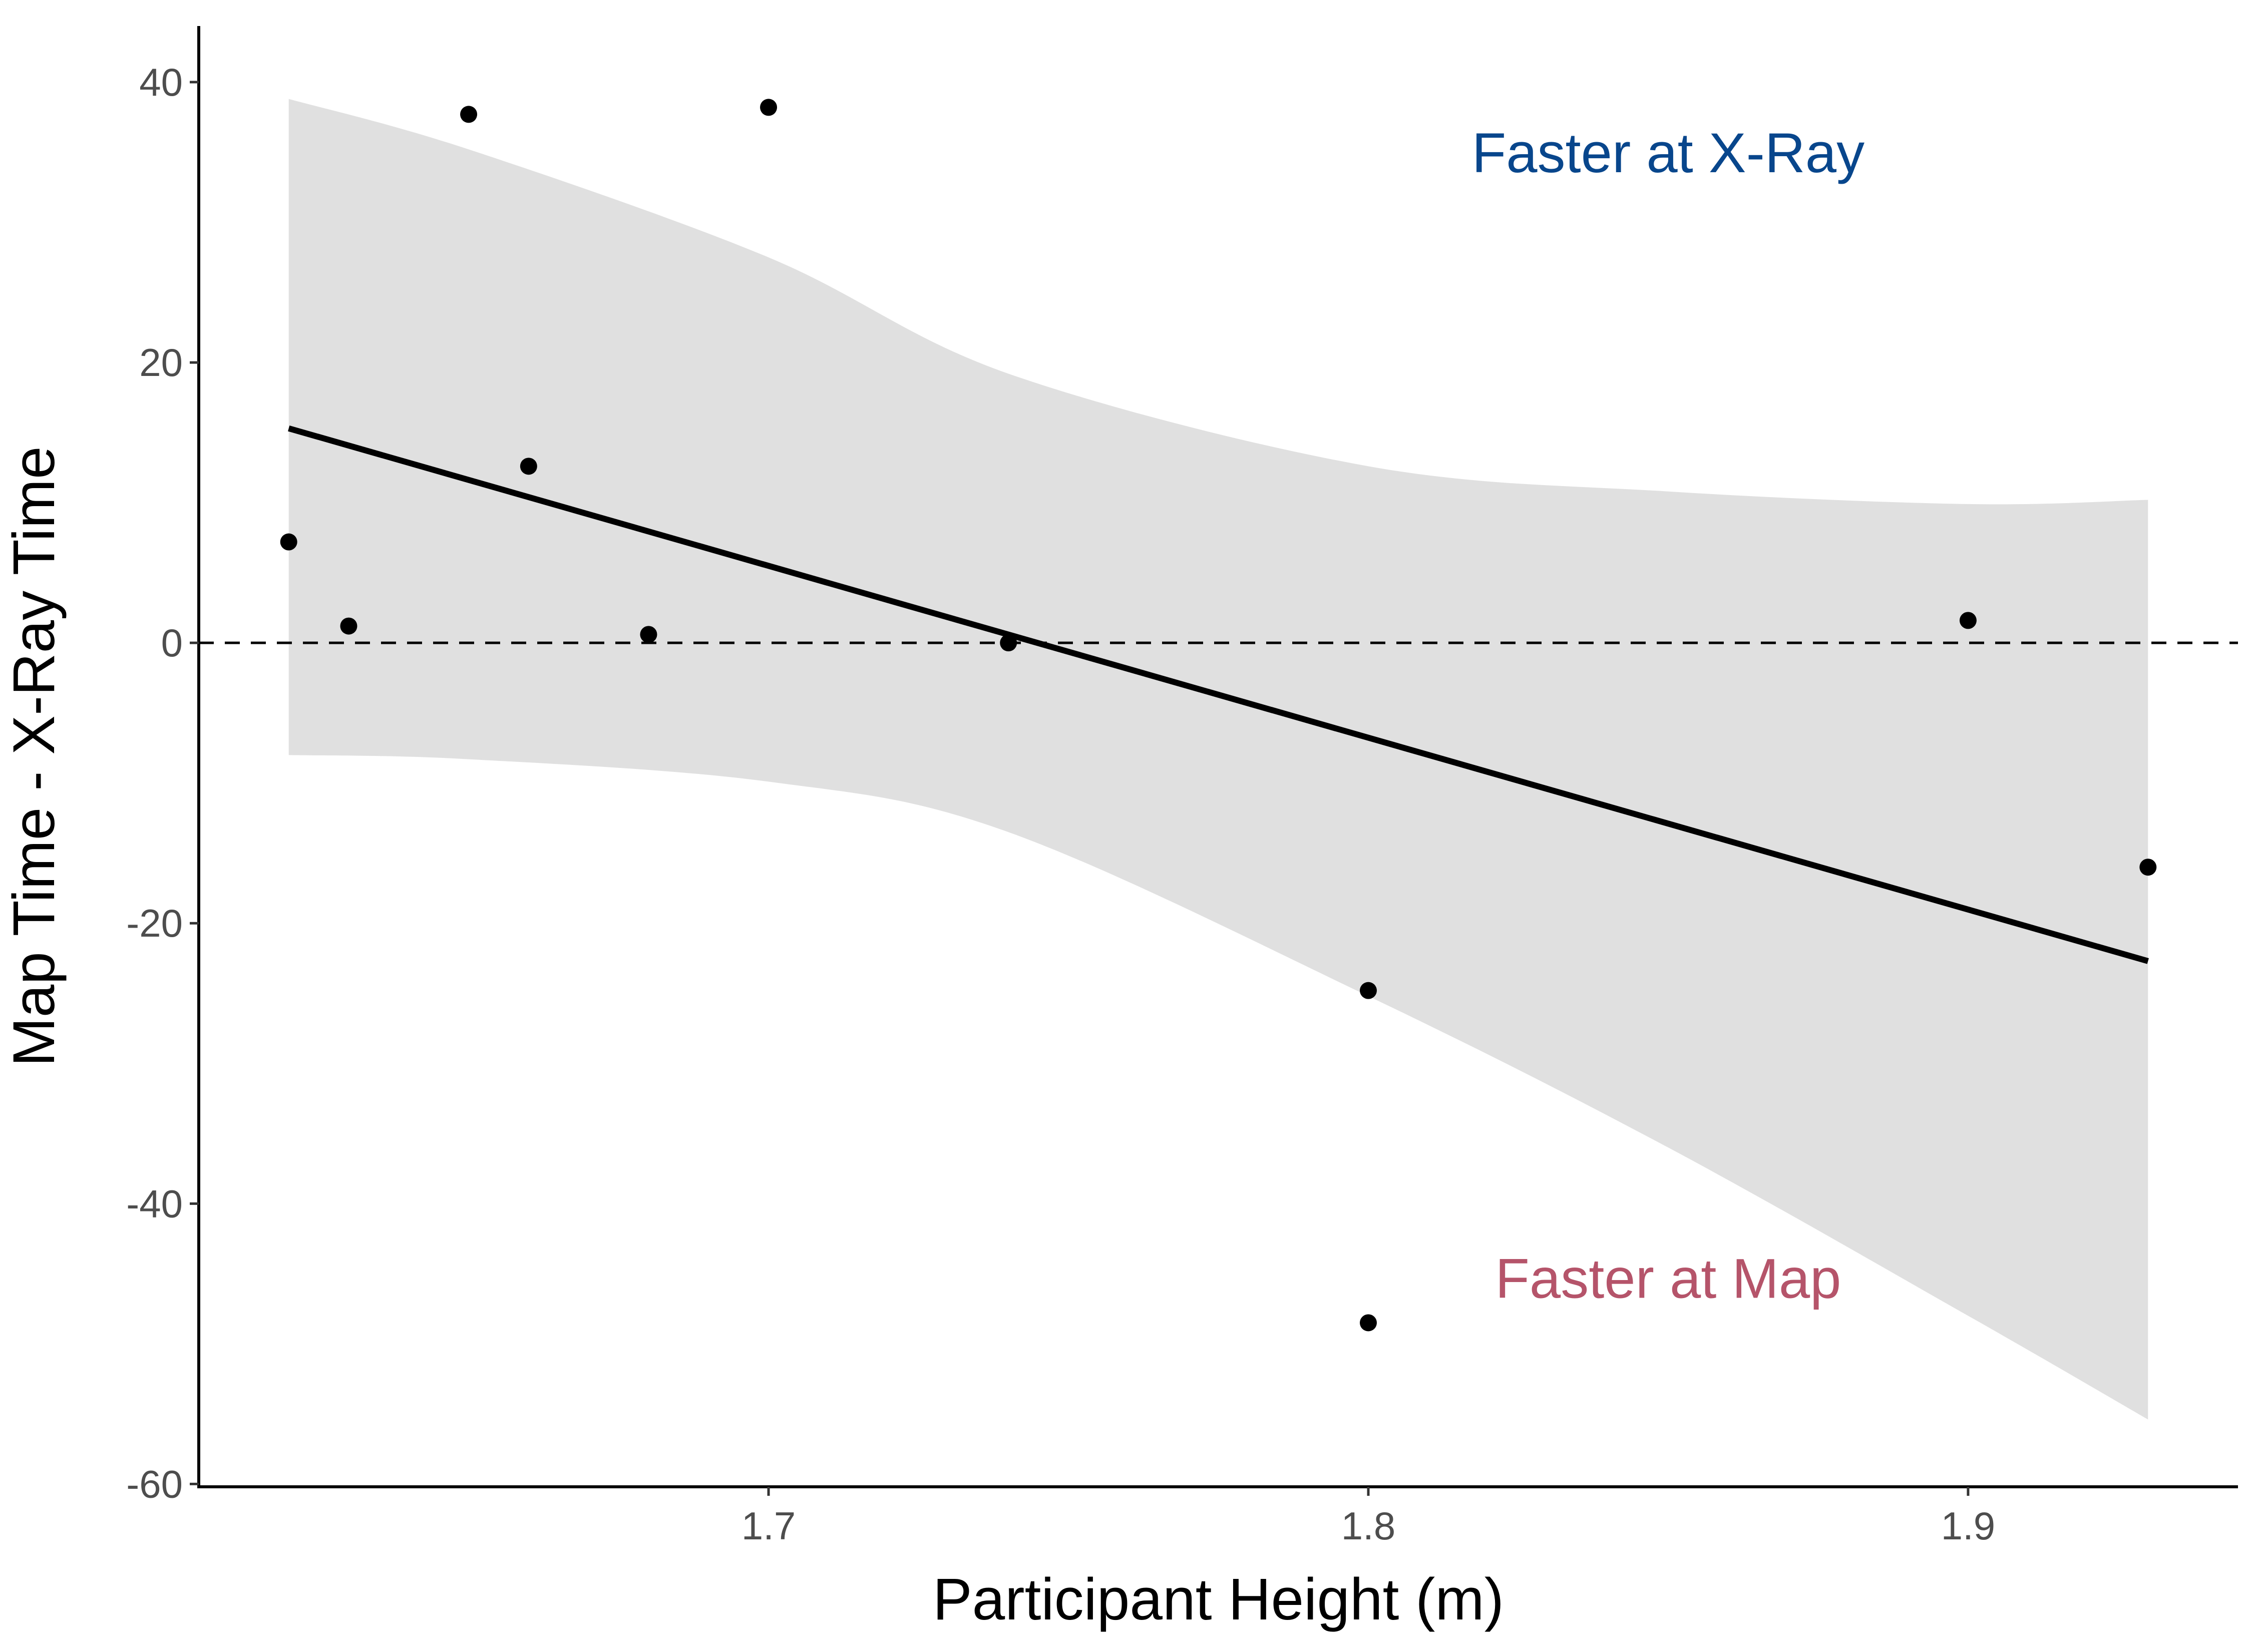 Image resolution: width=2253 pixels, height=1652 pixels. I want to click on x-tick-label: 1.9, so click(1968, 1526).